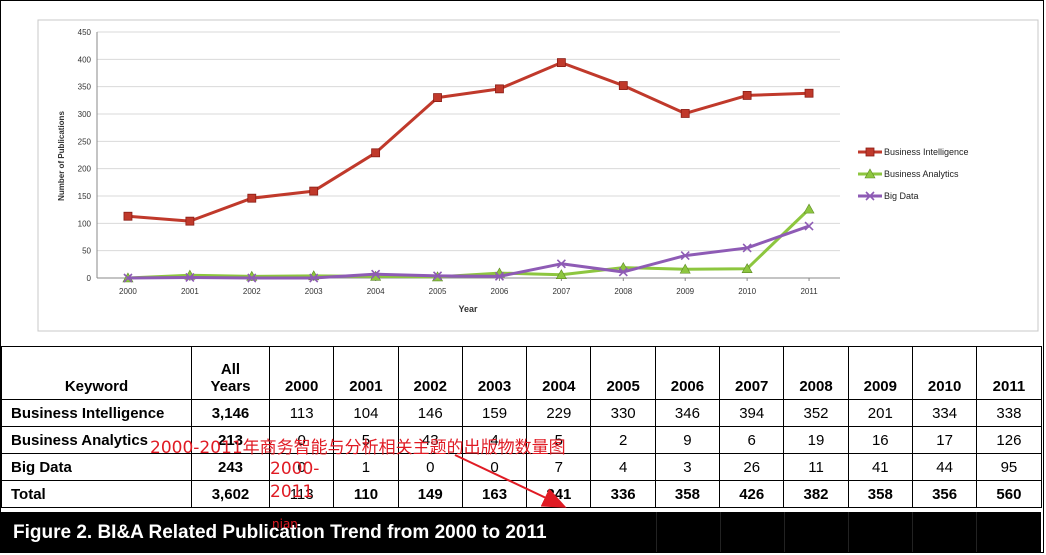 This screenshot has width=1046, height=555. Describe the element at coordinates (623, 373) in the screenshot. I see `year-header: 2005` at that location.